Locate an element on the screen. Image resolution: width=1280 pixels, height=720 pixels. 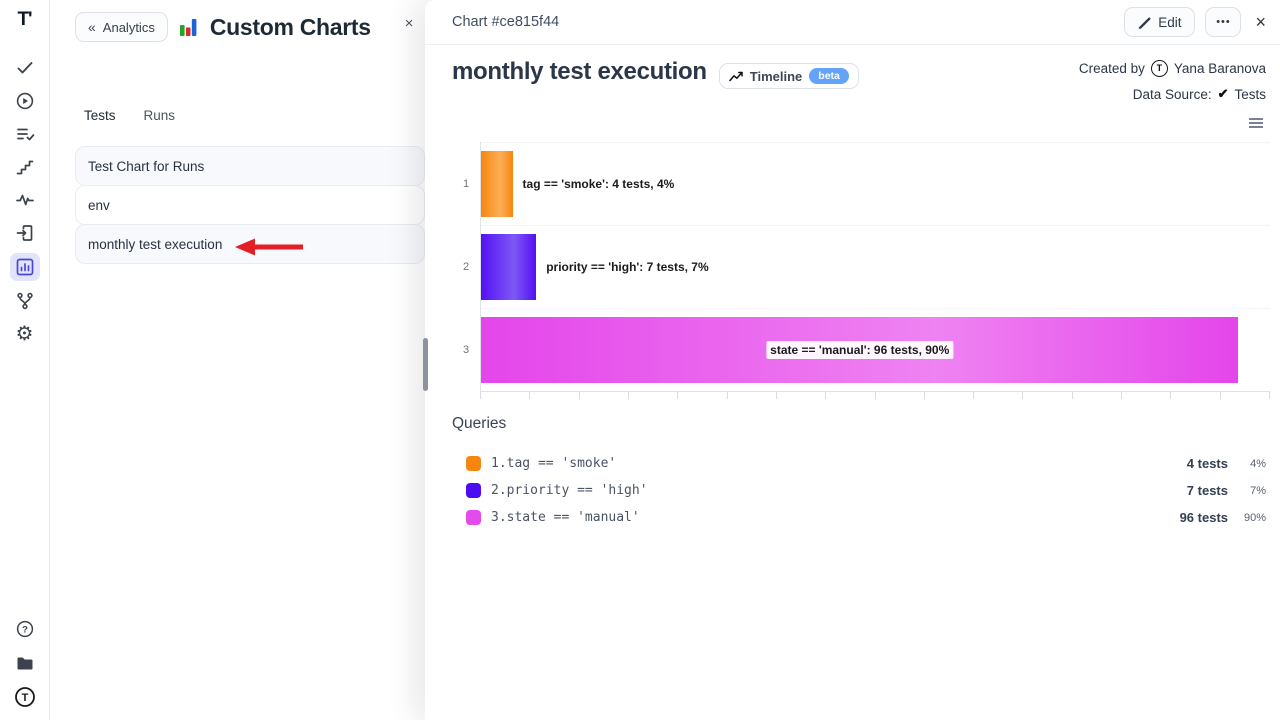
creator-name: Yana Baranova is located at coordinates (1219, 68).